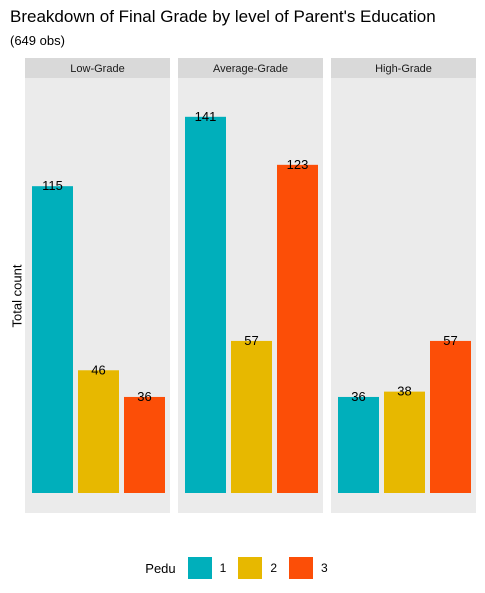 Image resolution: width=485 pixels, height=593 pixels. Describe the element at coordinates (324, 568) in the screenshot. I see `legend-label-3: 3` at that location.